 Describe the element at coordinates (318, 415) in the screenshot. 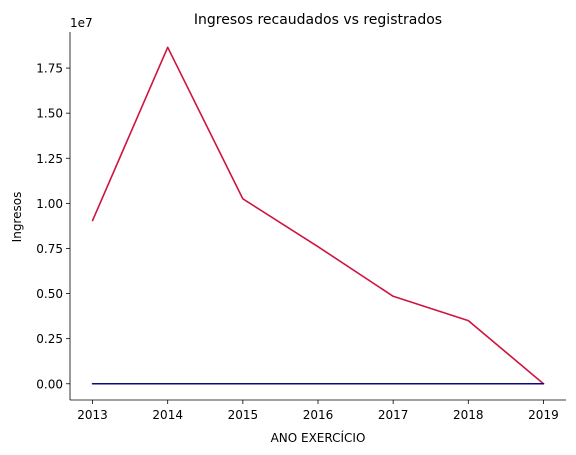

I see `x-tick-label: 2016` at that location.